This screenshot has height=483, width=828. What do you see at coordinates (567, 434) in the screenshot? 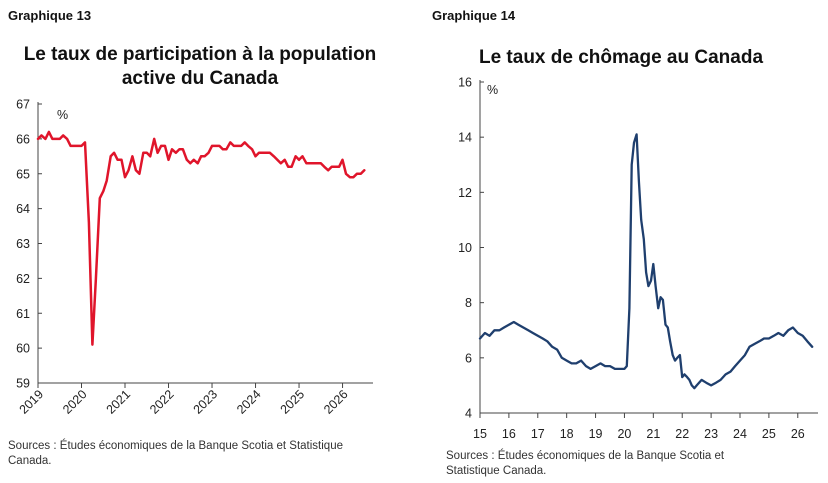
I see `x-tick-label: 18` at bounding box center [567, 434].